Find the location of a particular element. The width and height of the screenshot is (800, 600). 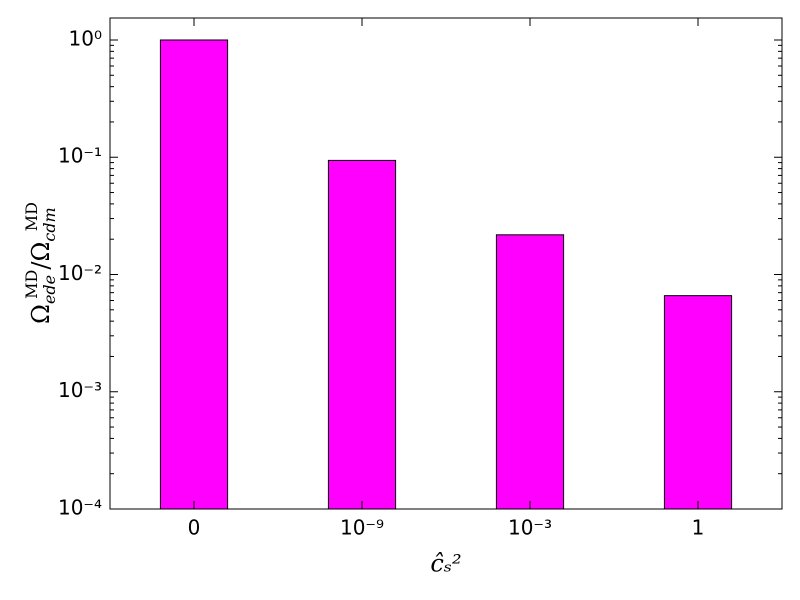

x-tick-label: 10⁻⁹ is located at coordinates (362, 528).